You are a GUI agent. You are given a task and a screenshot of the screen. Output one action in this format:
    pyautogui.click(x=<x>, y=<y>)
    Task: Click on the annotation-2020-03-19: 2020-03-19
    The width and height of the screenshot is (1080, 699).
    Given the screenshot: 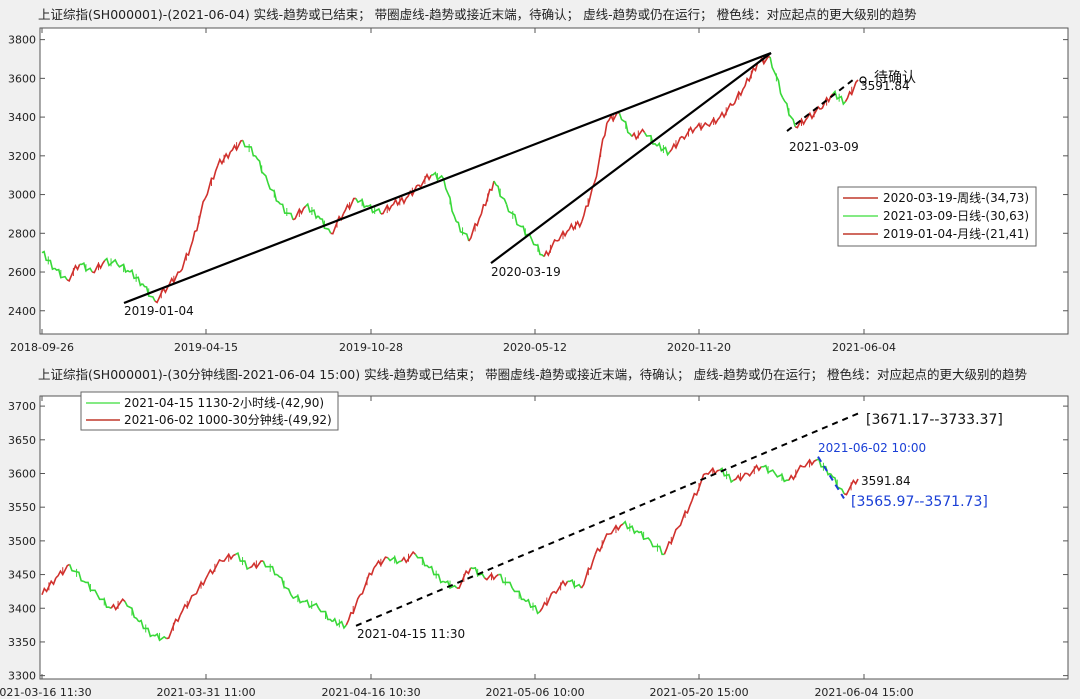 What is the action you would take?
    pyautogui.click(x=526, y=272)
    